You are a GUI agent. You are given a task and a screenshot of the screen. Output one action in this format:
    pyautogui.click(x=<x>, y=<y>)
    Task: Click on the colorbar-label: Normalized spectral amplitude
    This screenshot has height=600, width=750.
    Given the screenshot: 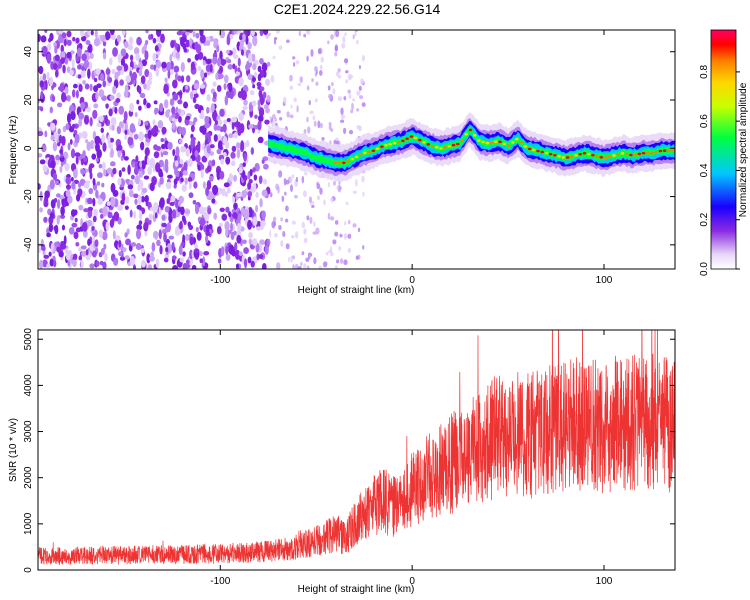 What is the action you would take?
    pyautogui.click(x=743, y=149)
    